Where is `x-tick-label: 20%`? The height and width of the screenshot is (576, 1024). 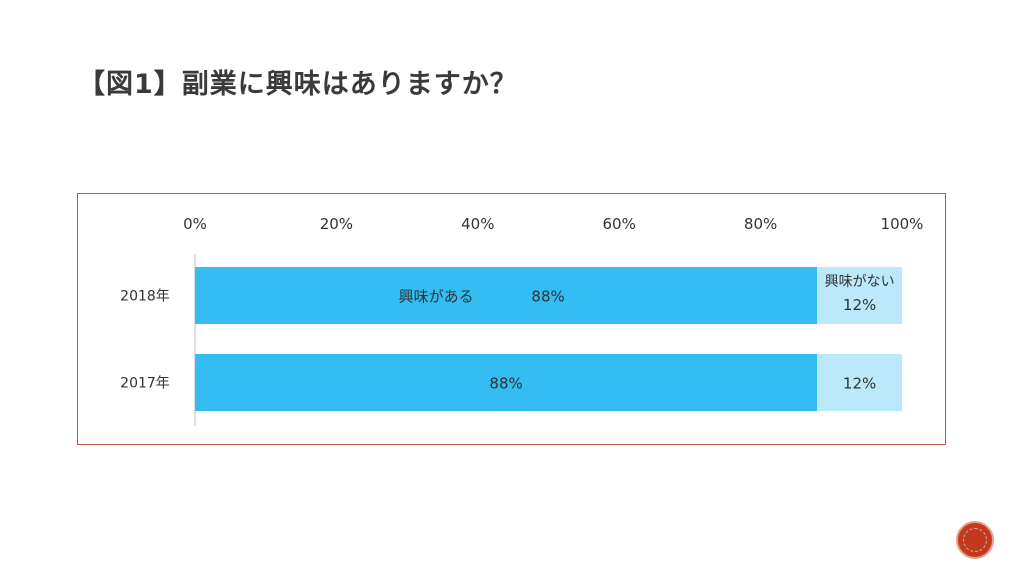 x-tick-label: 20% is located at coordinates (336, 224).